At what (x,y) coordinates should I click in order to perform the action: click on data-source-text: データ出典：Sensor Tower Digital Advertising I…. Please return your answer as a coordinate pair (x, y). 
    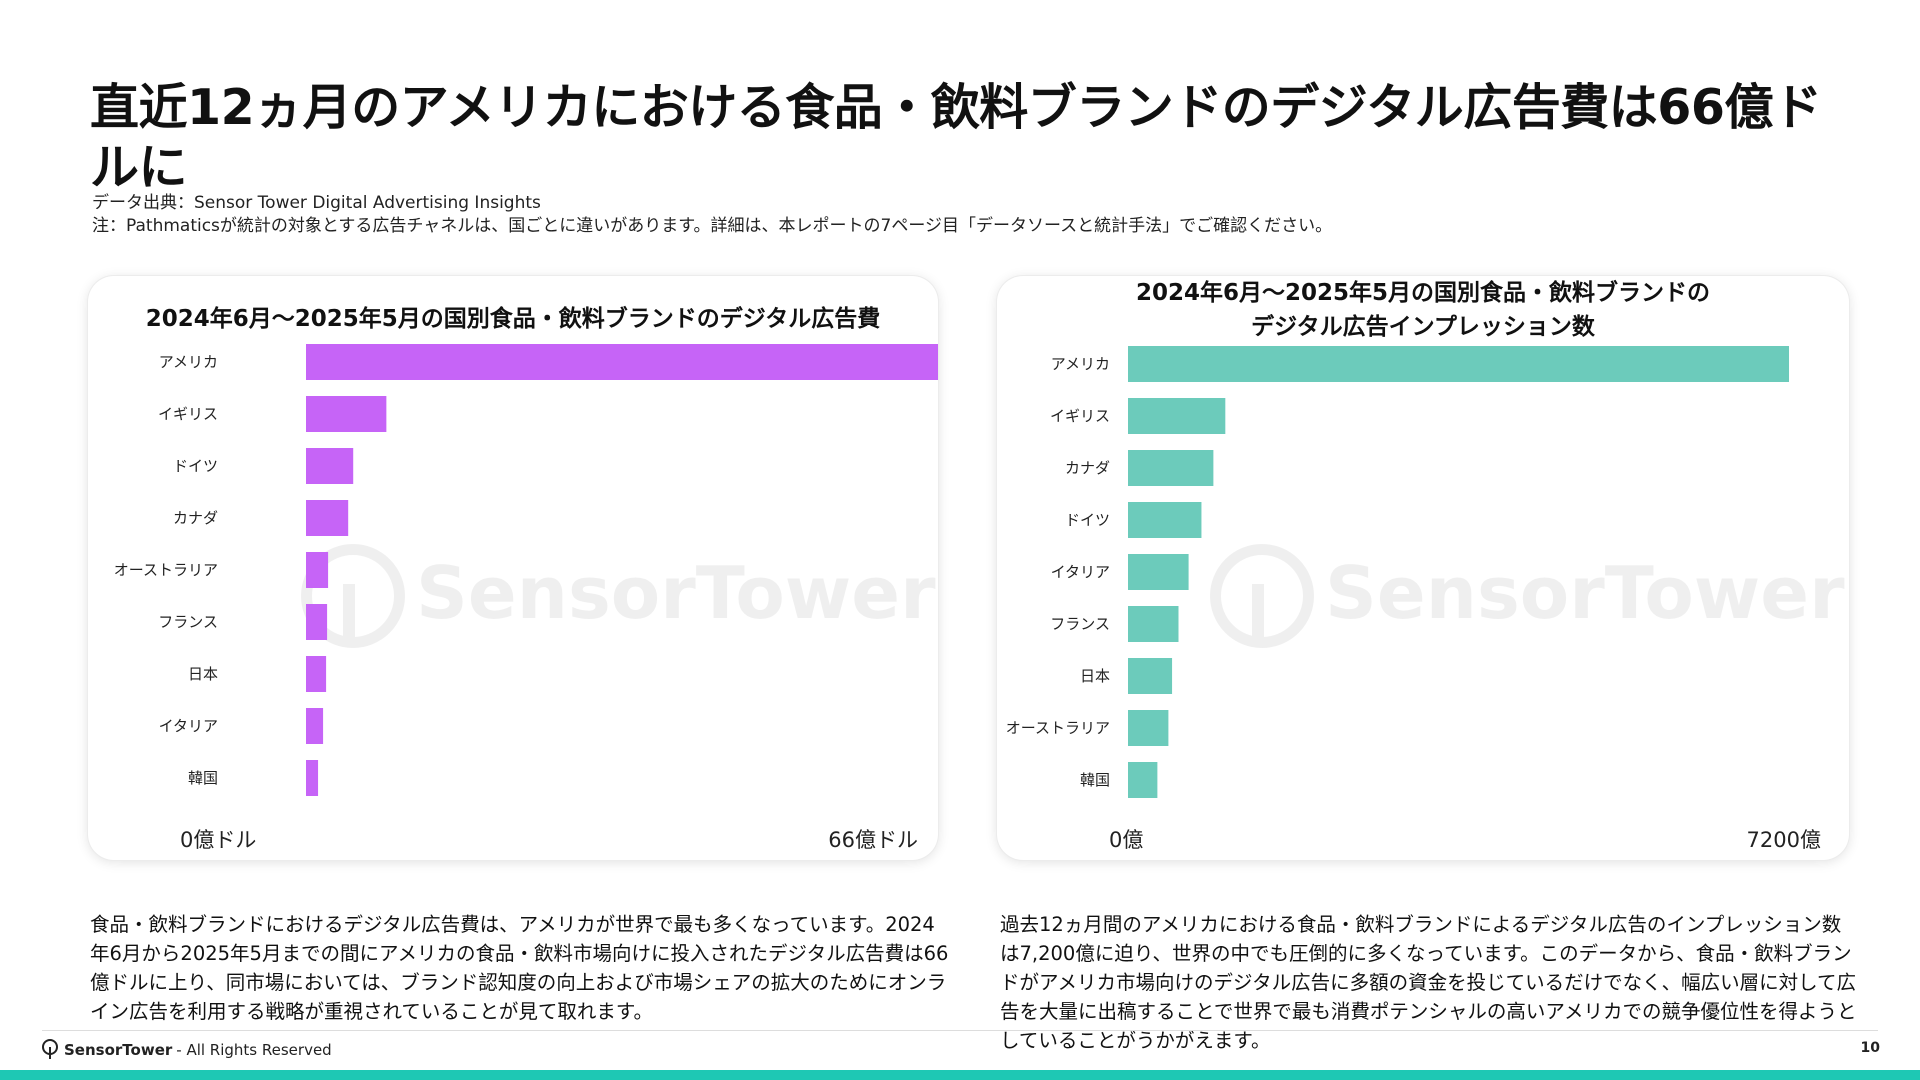
    Looking at the image, I should click on (316, 203).